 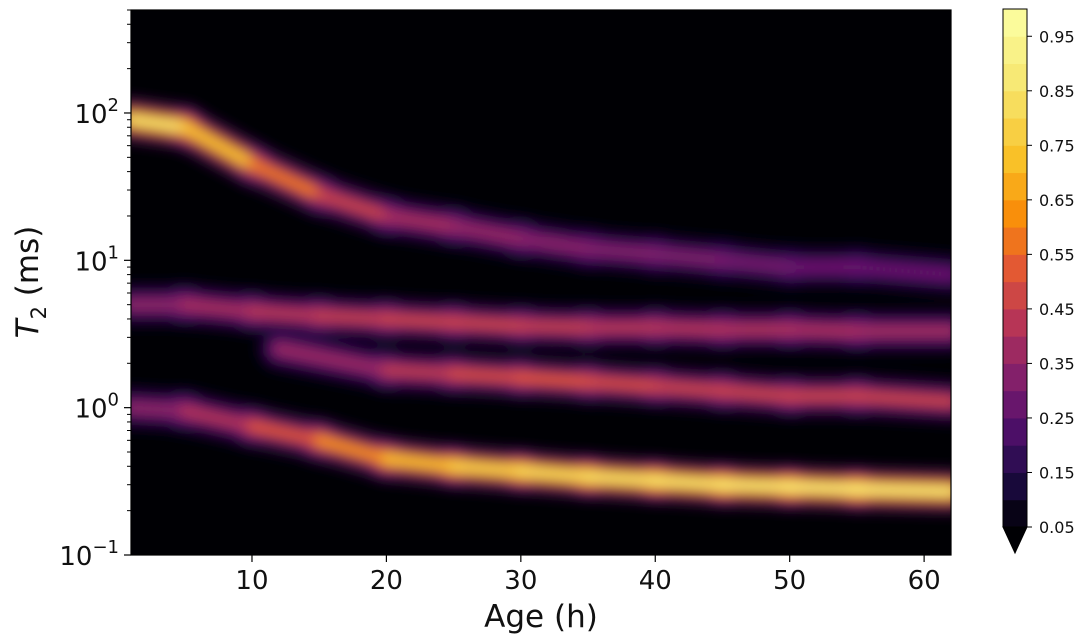 What do you see at coordinates (1057, 418) in the screenshot?
I see `colorbar-tick-label: 0.25` at bounding box center [1057, 418].